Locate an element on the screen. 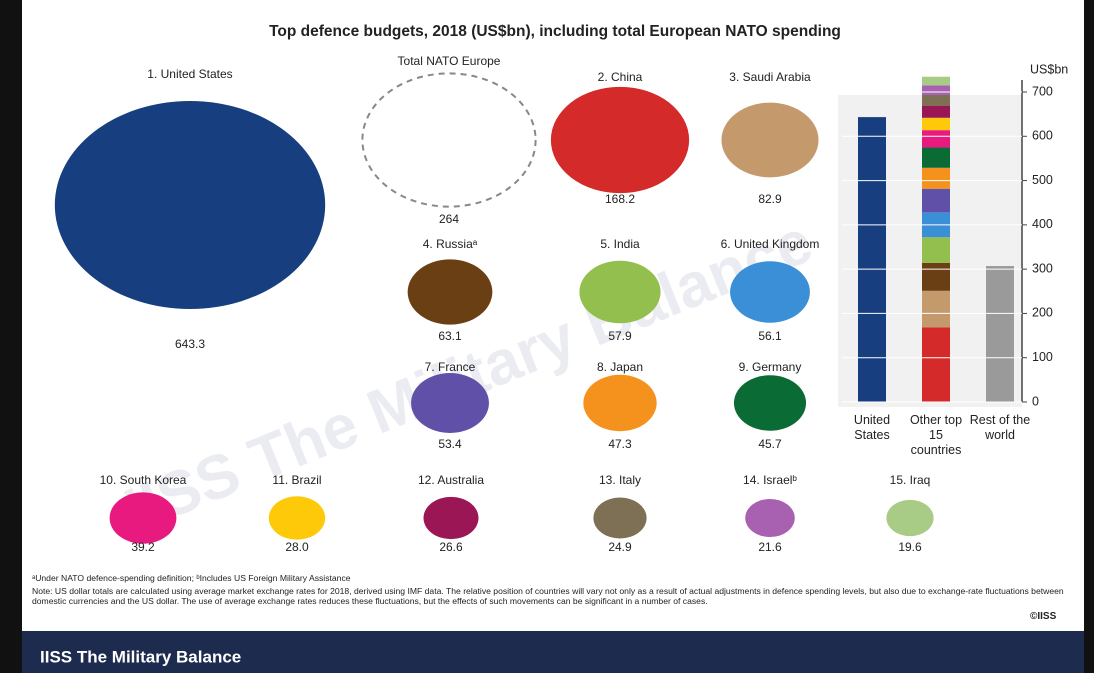 The height and width of the screenshot is (673, 1094). bubble-label: 4. Russiaᵃ is located at coordinates (450, 244).